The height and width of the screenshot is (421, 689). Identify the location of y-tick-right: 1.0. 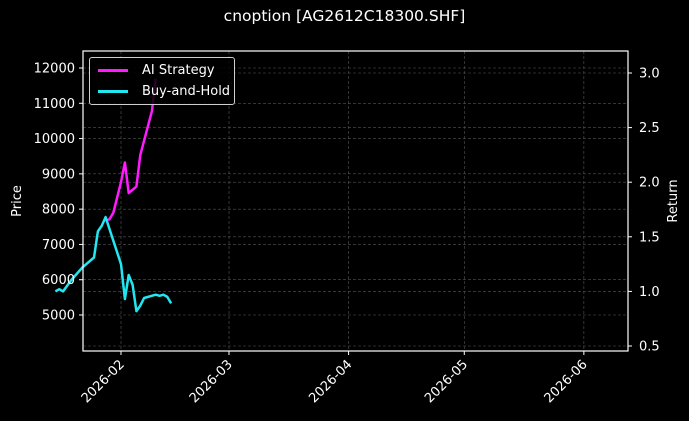
(649, 292).